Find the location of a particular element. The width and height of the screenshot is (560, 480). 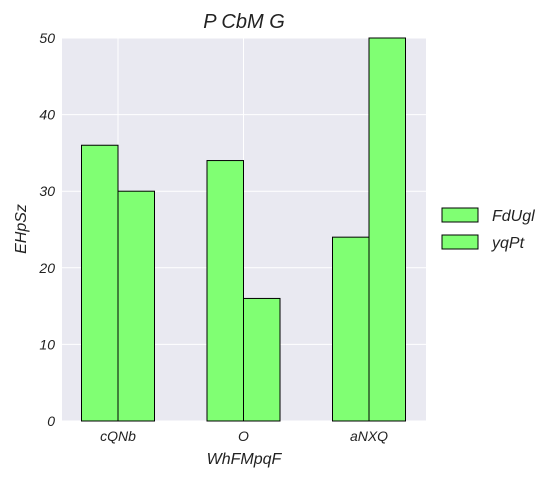

legend: FdUgl yqPt is located at coordinates (488, 229).